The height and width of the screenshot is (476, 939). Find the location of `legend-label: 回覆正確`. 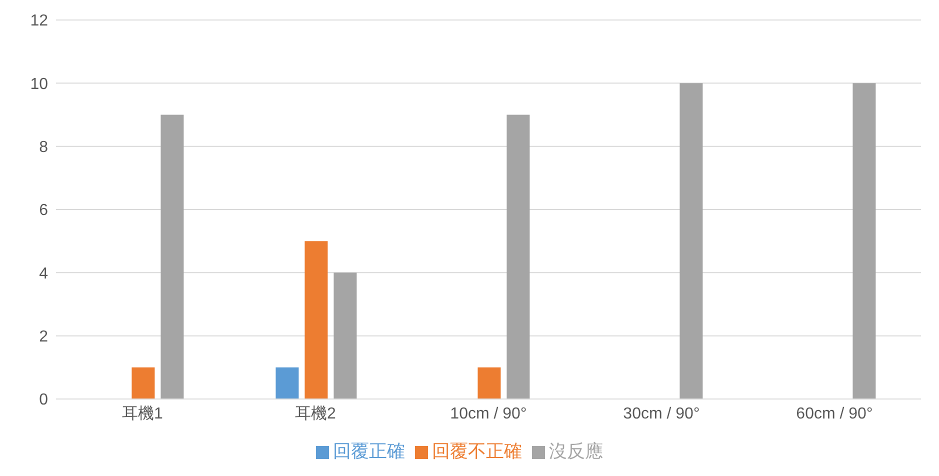

legend-label: 回覆正確 is located at coordinates (369, 451).